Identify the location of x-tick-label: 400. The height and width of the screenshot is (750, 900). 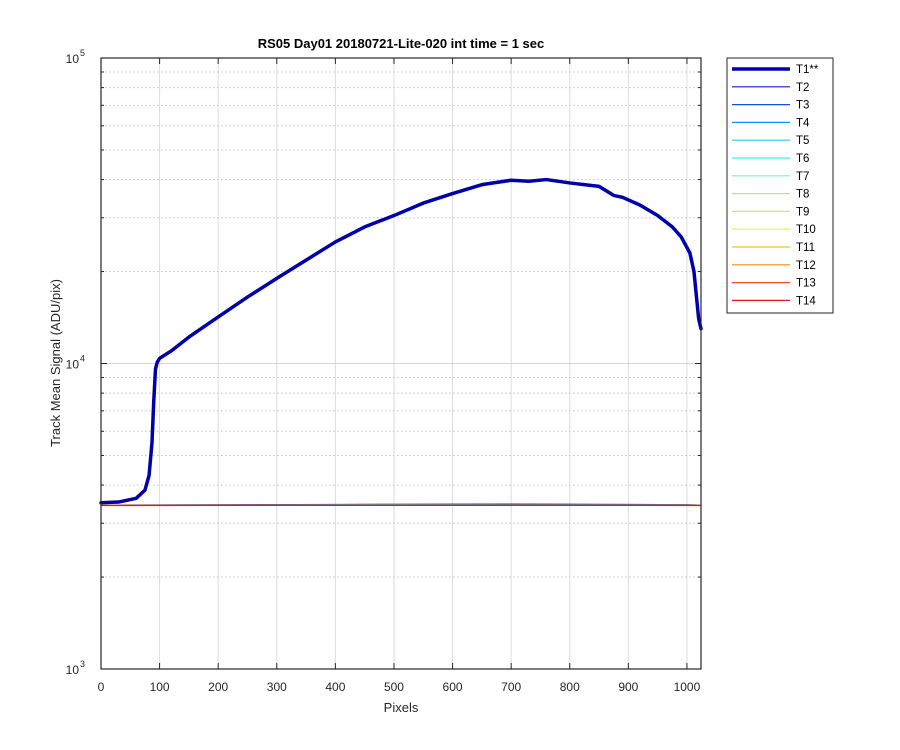
(335, 687).